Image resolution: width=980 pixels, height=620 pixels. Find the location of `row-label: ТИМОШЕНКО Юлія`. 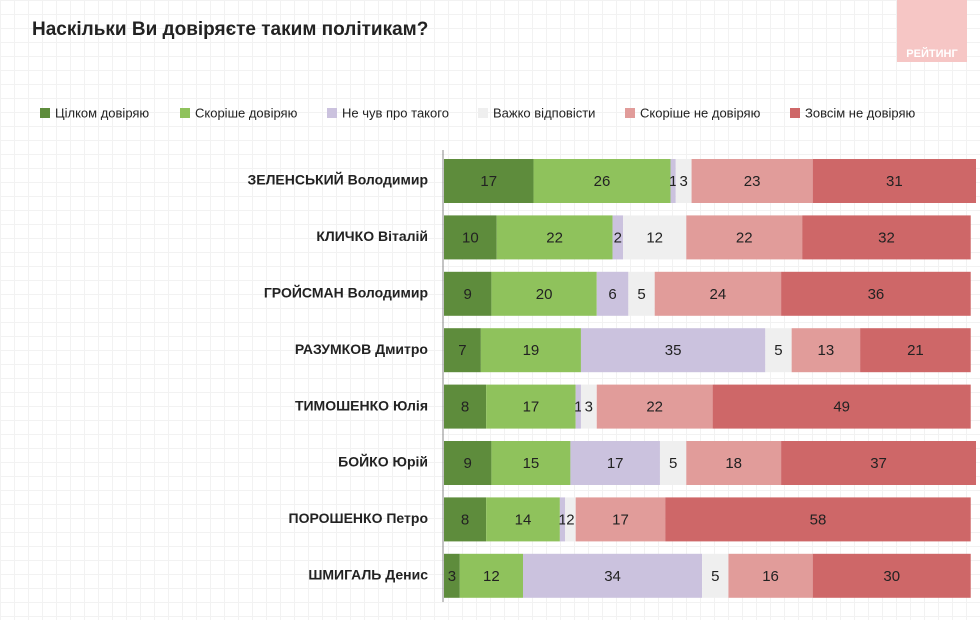

row-label: ТИМОШЕНКО Юлія is located at coordinates (361, 405).